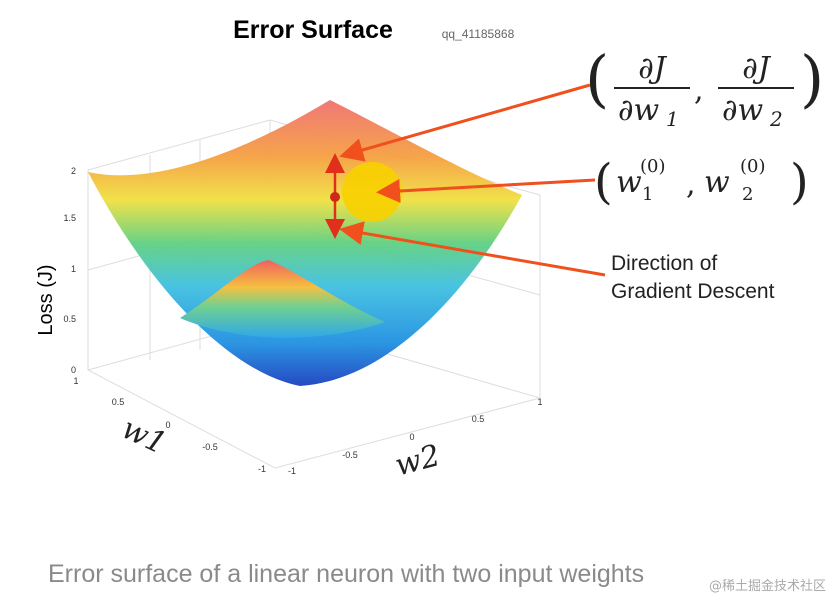  I want to click on w1-tick-label: 0, so click(167, 425).